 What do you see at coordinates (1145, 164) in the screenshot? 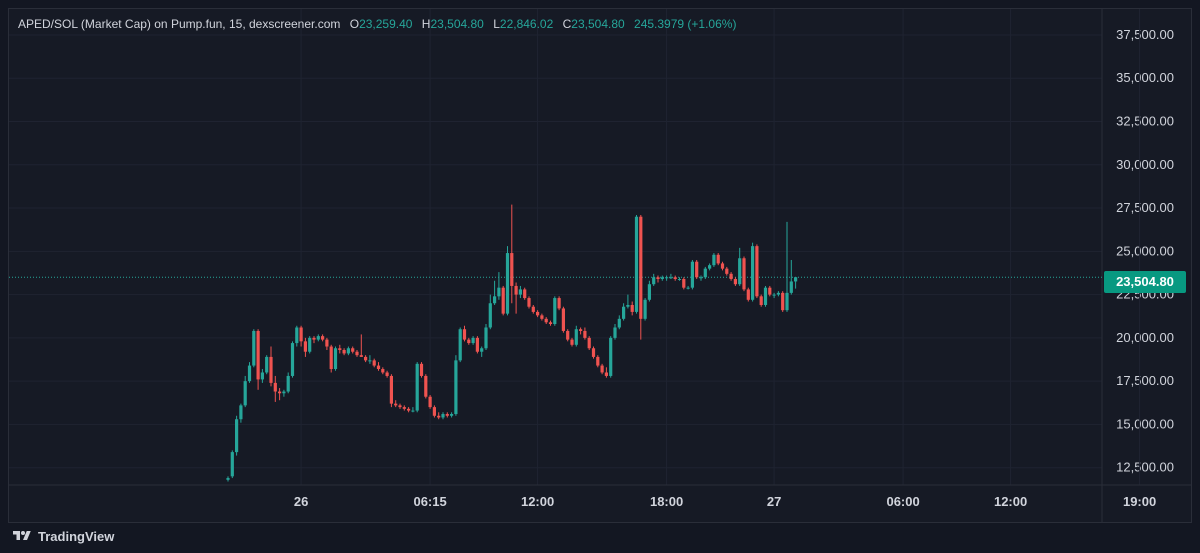
I see `y-tick-label: 30,000.00` at bounding box center [1145, 164].